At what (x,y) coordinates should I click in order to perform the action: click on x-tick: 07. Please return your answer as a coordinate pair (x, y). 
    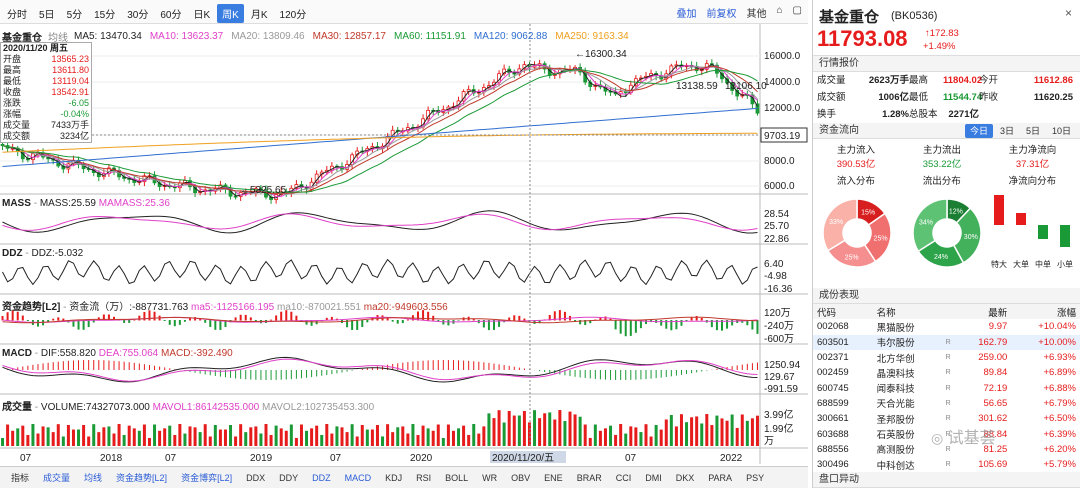
    Looking at the image, I should click on (26, 458).